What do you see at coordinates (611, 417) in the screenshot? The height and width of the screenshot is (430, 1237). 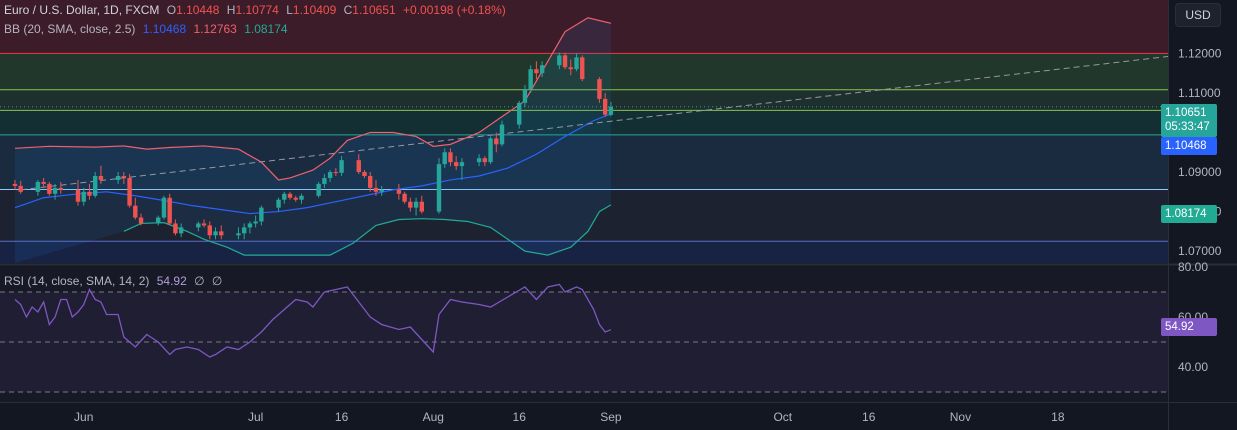 I see `time-tick-label: Sep` at bounding box center [611, 417].